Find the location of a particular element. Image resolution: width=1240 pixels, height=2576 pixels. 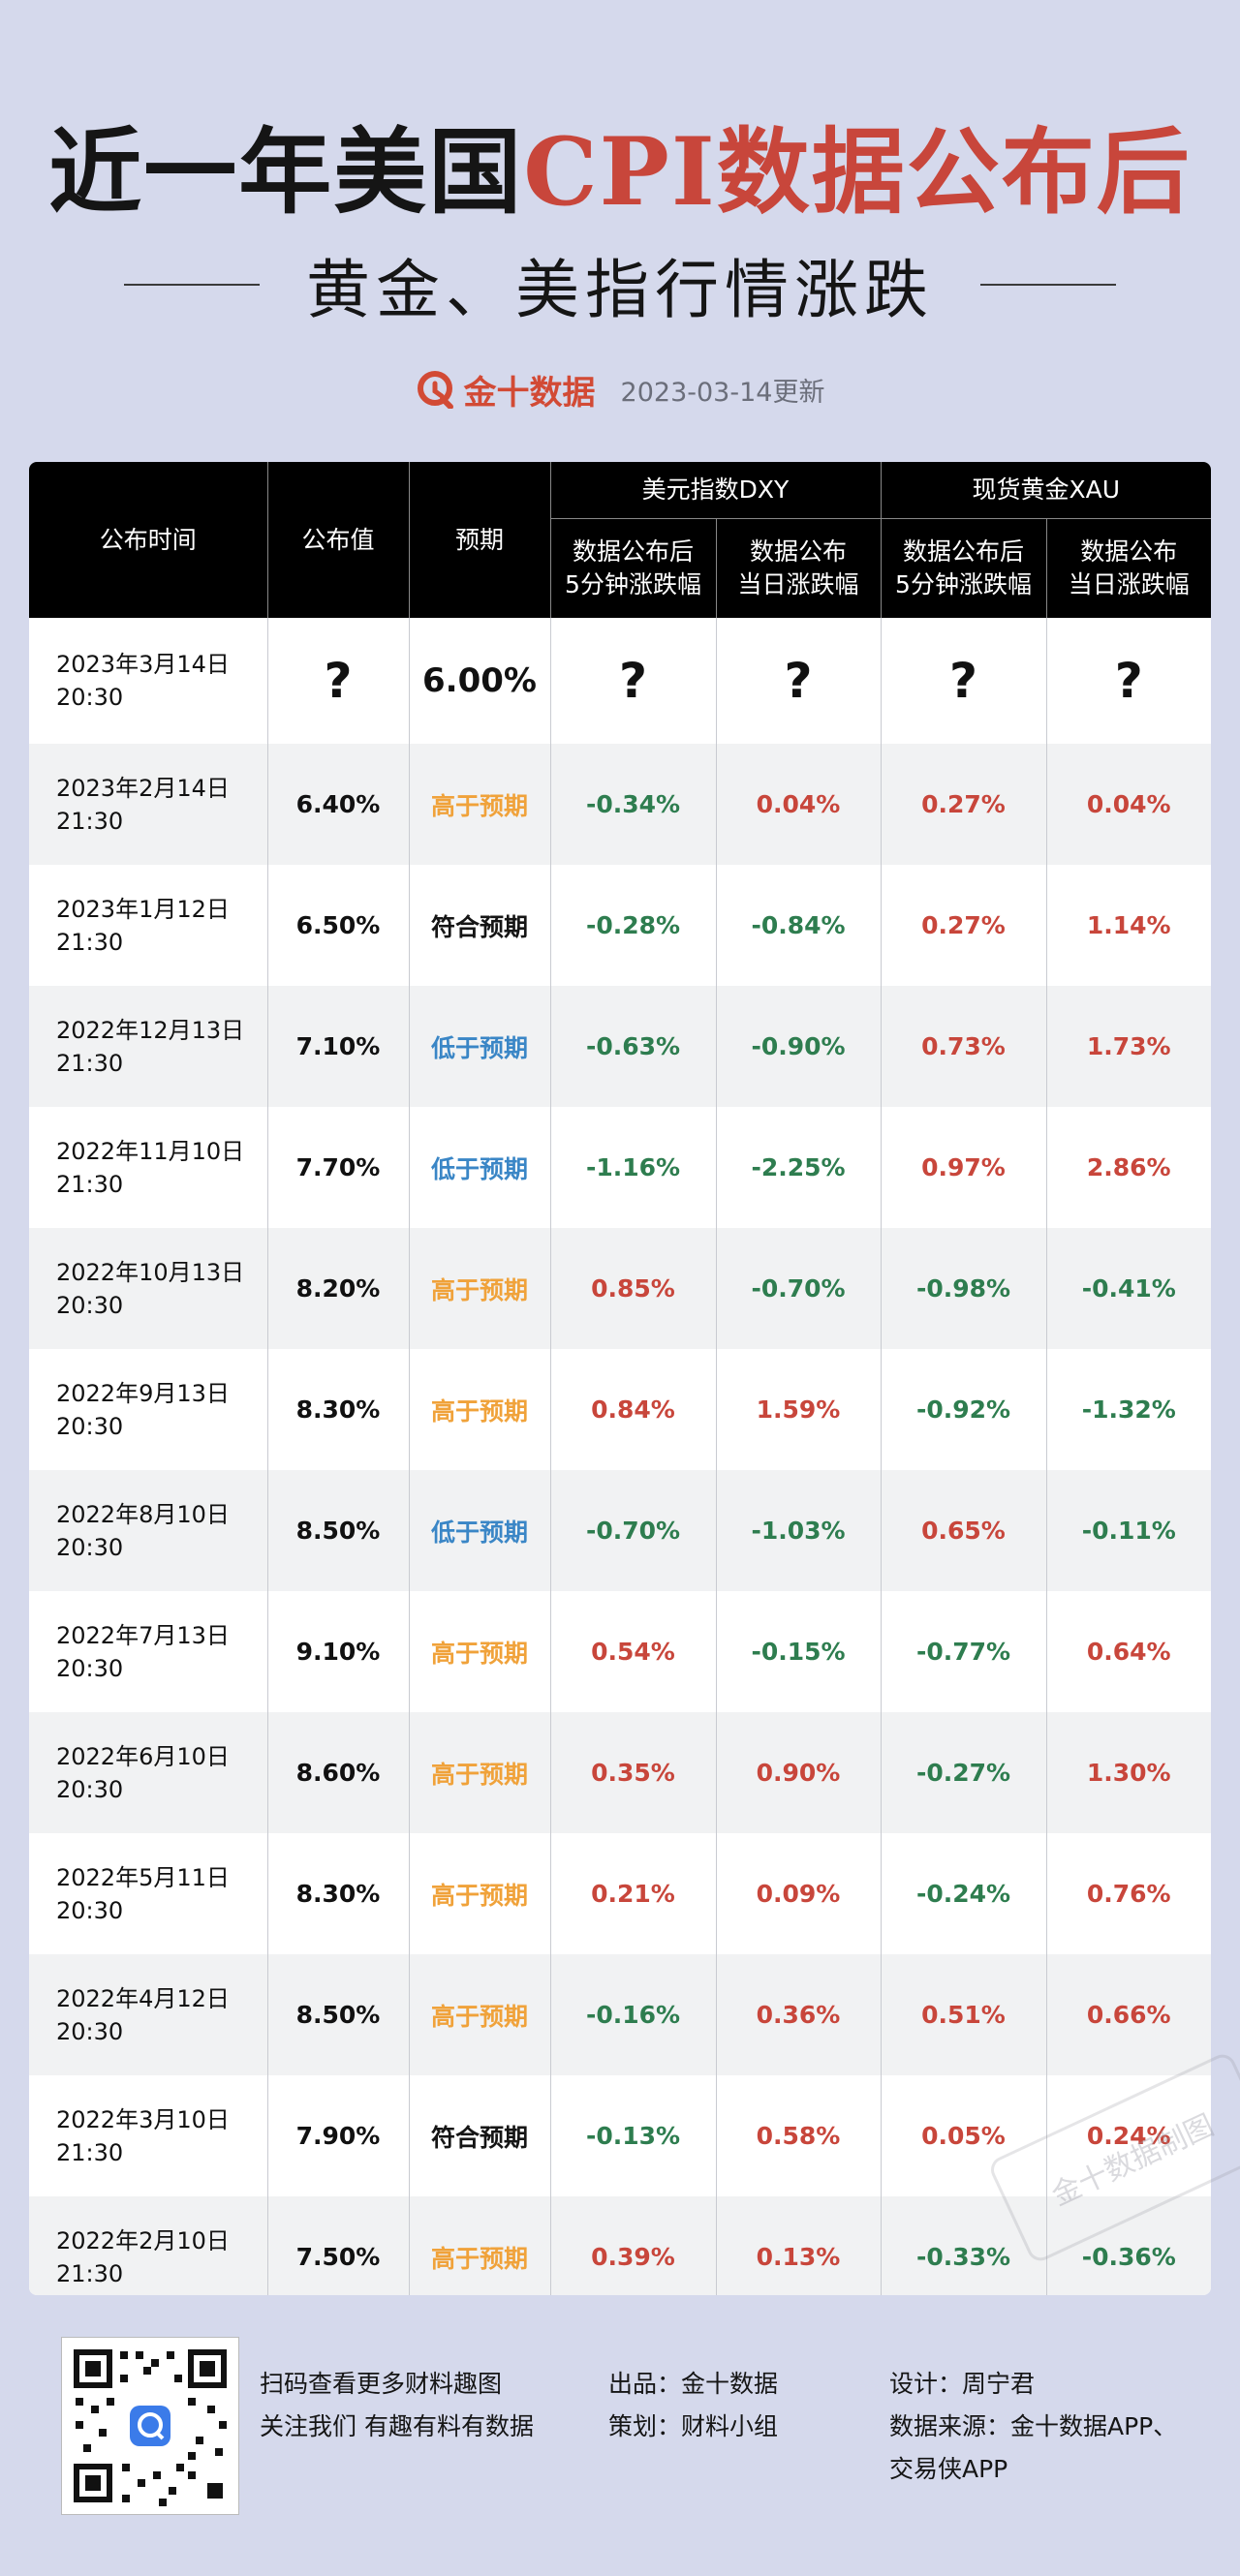

table-header-row: 公布时间 公布值 预期 美元指数DXY 现货黄金XAU is located at coordinates (620, 540).